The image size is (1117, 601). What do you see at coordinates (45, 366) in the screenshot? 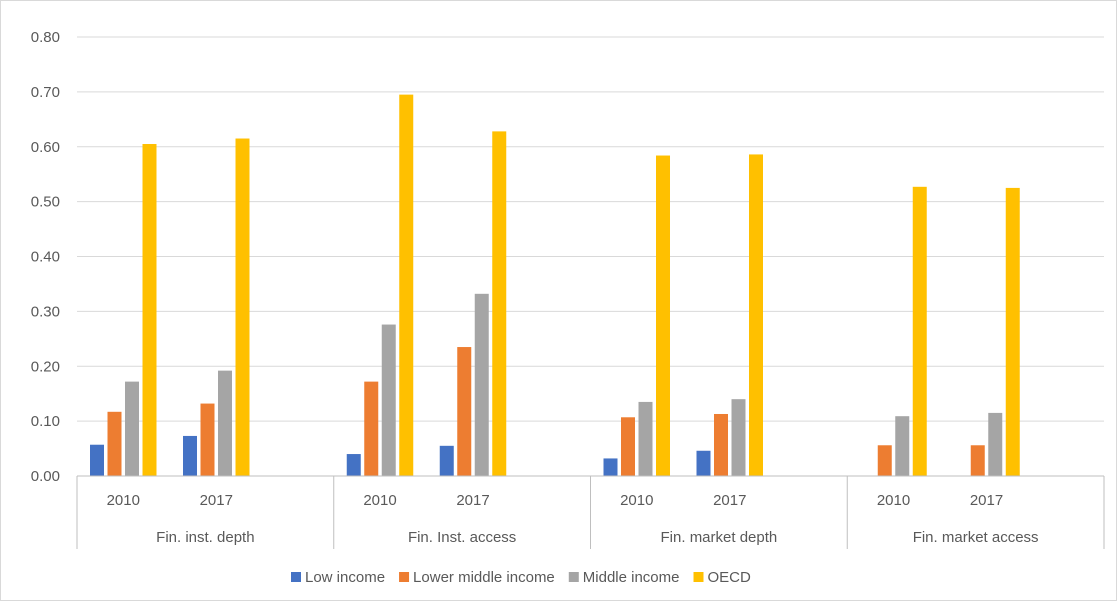
I see `y-tick-label: 0.20` at bounding box center [45, 366].